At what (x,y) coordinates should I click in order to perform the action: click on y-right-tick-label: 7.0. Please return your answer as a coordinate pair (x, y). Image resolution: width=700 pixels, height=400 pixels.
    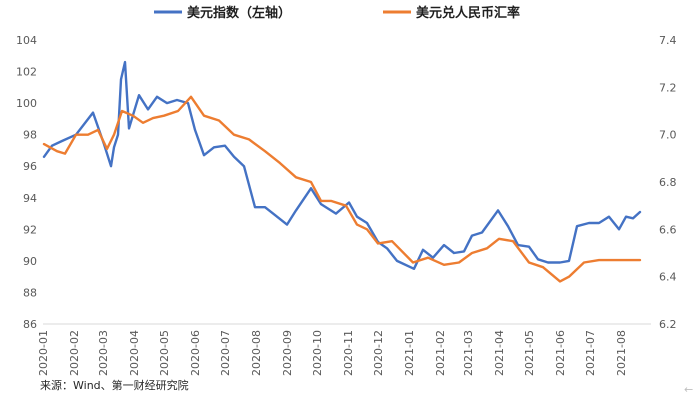
    Looking at the image, I should click on (668, 135).